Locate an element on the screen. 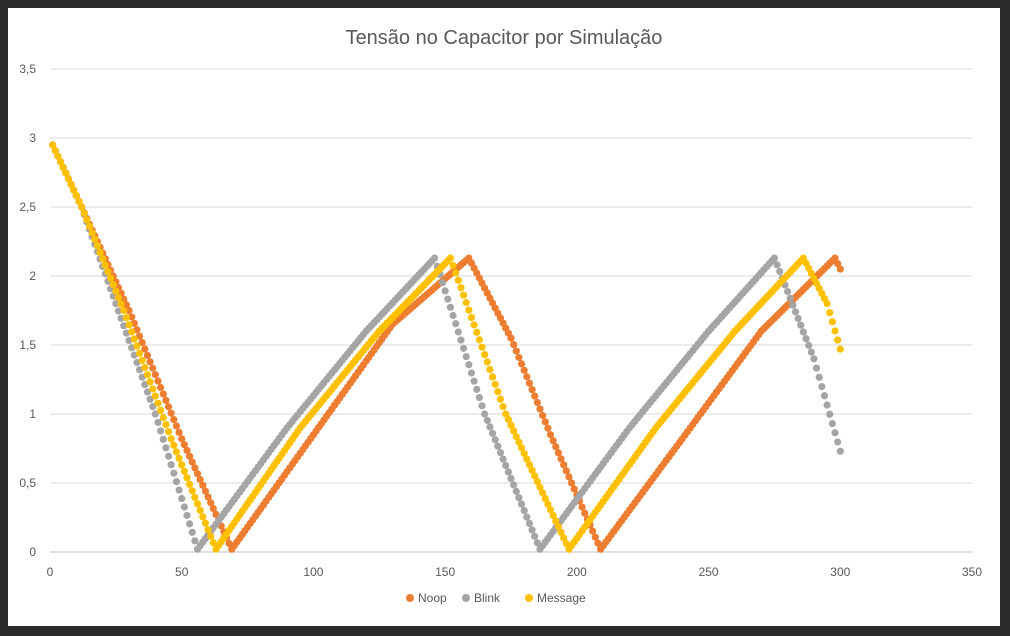 Image resolution: width=1010 pixels, height=636 pixels. x-tick-label: 0 is located at coordinates (50, 572).